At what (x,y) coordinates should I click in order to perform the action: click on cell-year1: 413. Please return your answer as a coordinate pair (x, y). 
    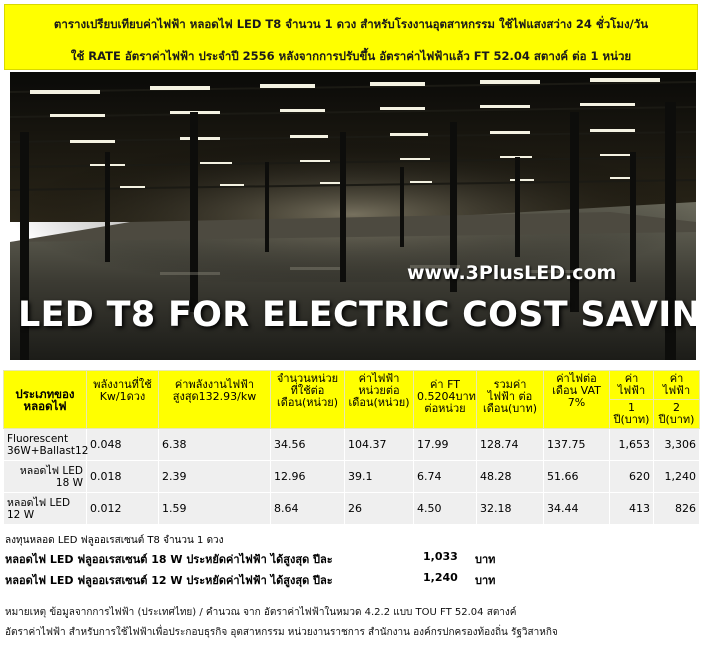
    Looking at the image, I should click on (631, 508).